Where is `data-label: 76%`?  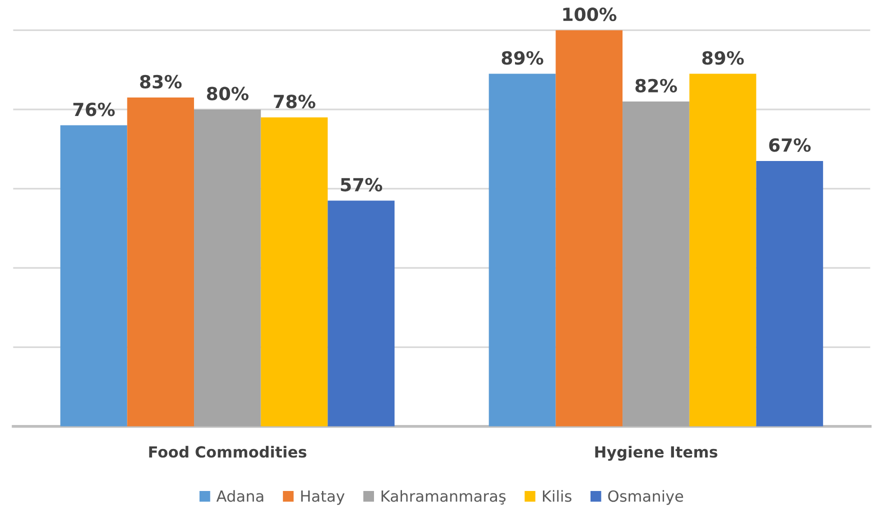 data-label: 76% is located at coordinates (94, 109).